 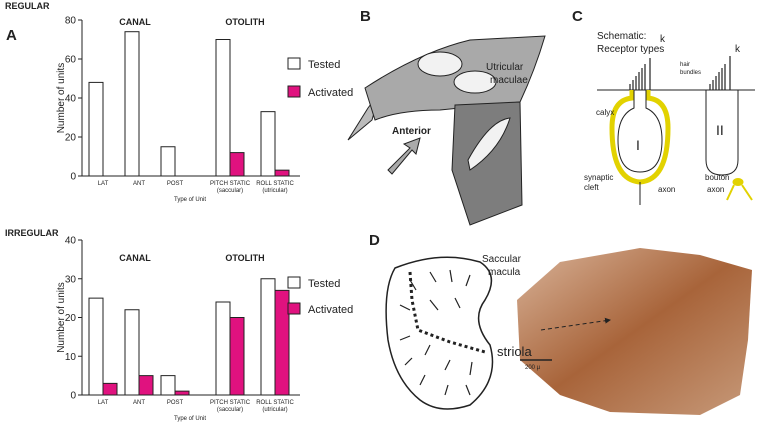 What do you see at coordinates (505, 67) in the screenshot?
I see `label: Utricular` at bounding box center [505, 67].